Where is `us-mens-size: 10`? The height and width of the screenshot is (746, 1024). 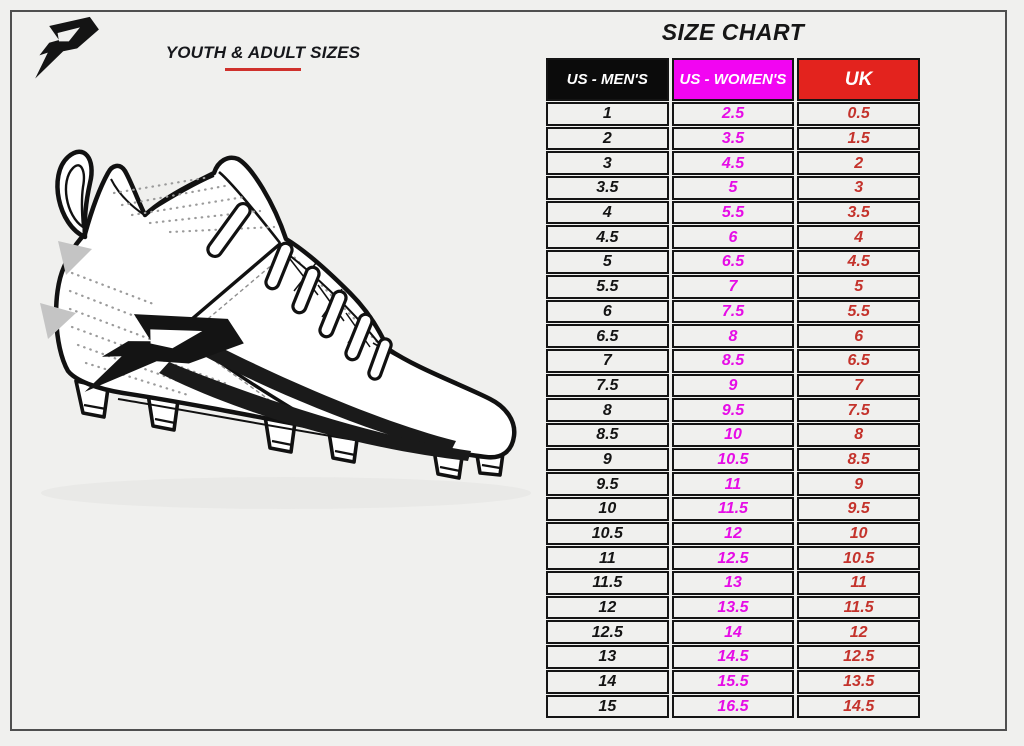 us-mens-size: 10 is located at coordinates (607, 509).